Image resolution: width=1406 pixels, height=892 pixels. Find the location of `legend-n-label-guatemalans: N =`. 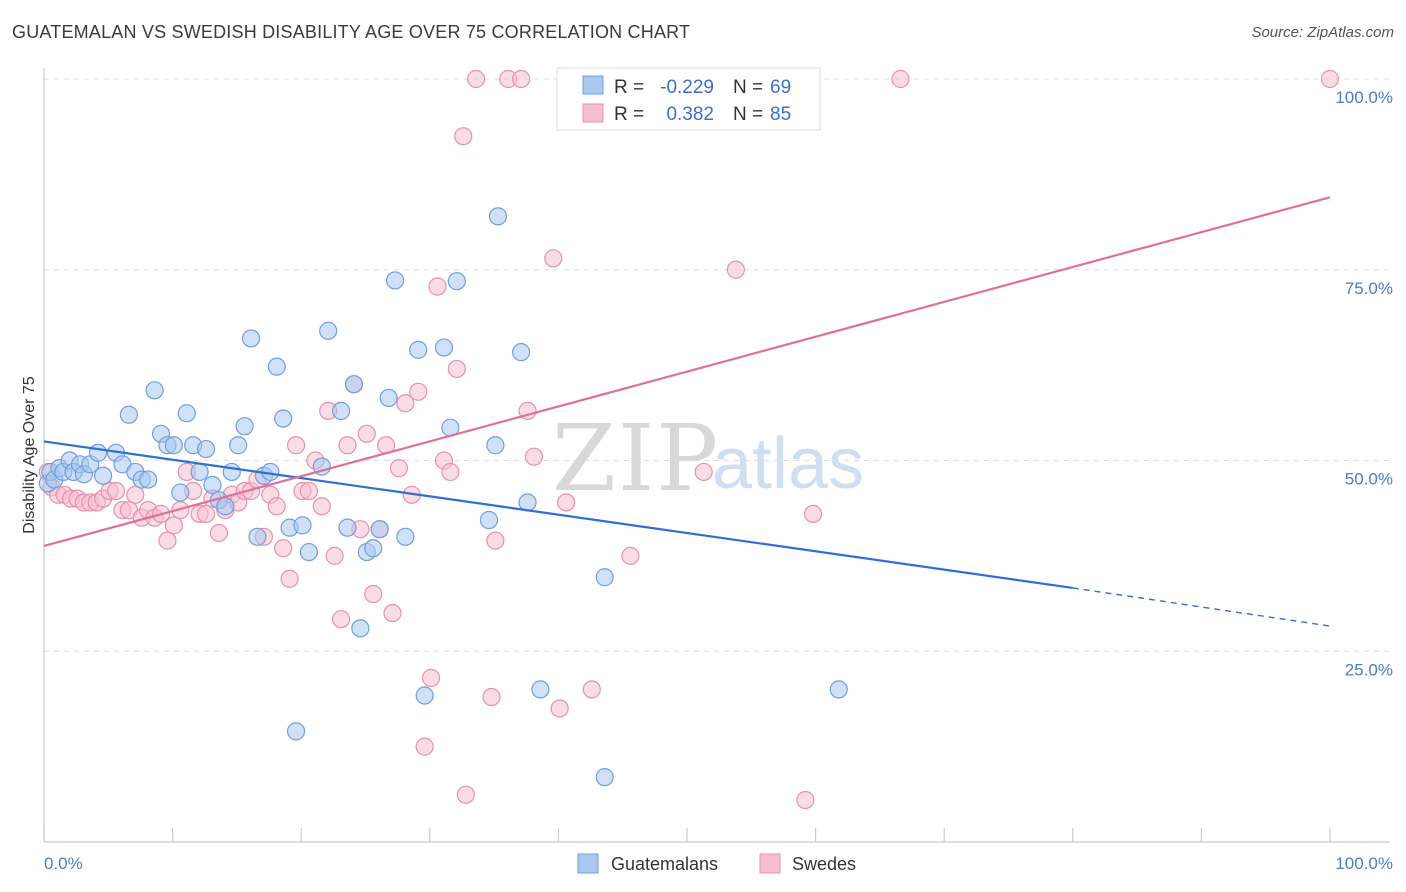

legend-n-label-guatemalans: N = is located at coordinates (748, 87).